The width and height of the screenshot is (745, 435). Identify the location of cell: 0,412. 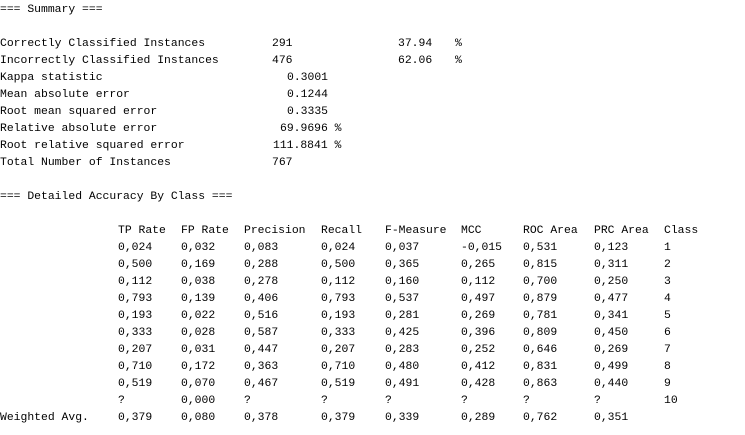
(478, 367).